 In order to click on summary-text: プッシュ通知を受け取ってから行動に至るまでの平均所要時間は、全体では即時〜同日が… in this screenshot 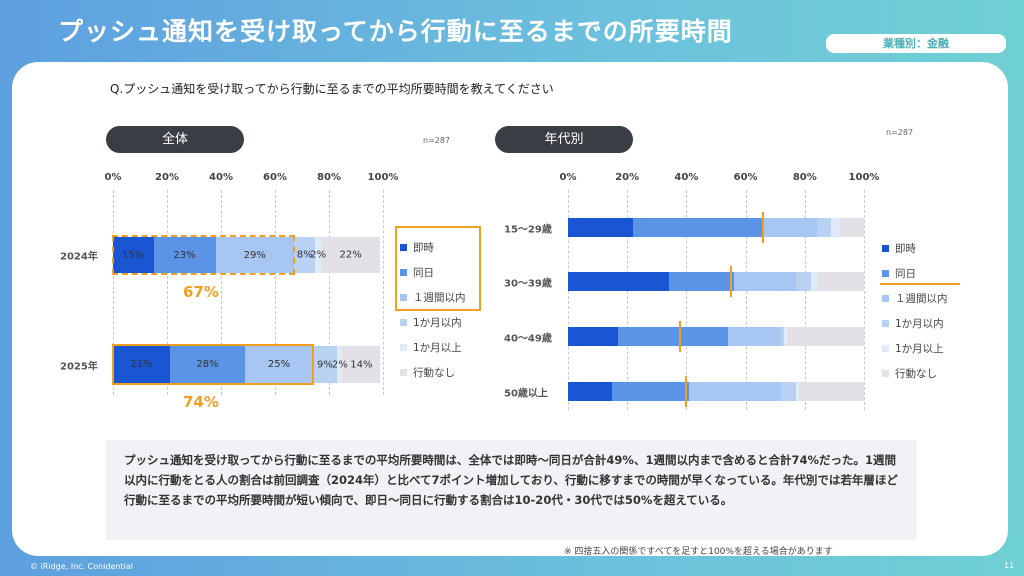, I will do `click(511, 490)`.